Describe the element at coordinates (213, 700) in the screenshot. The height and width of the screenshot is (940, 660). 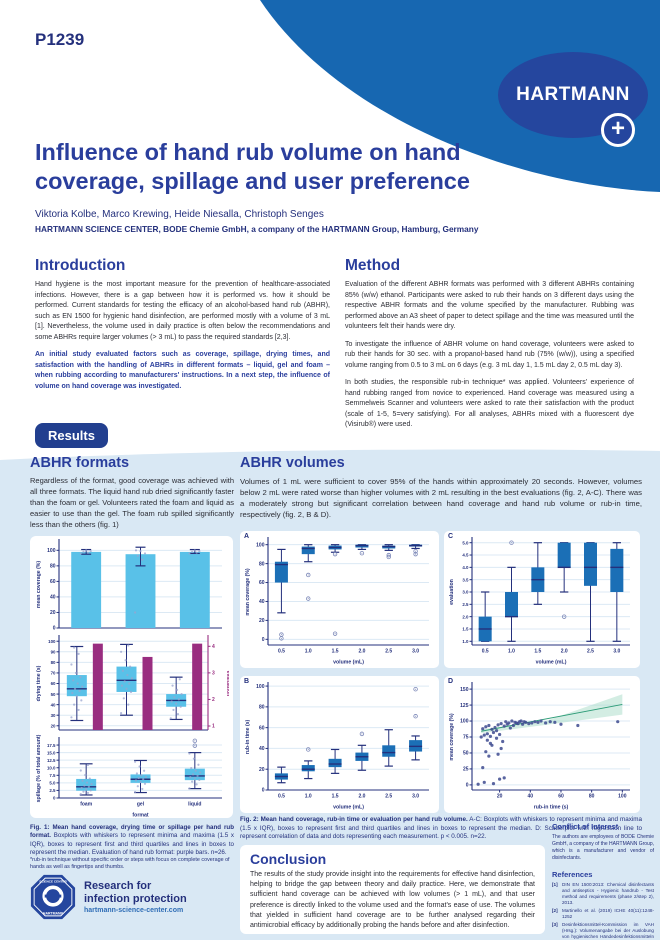
I see `svg-text: 2` at that location.